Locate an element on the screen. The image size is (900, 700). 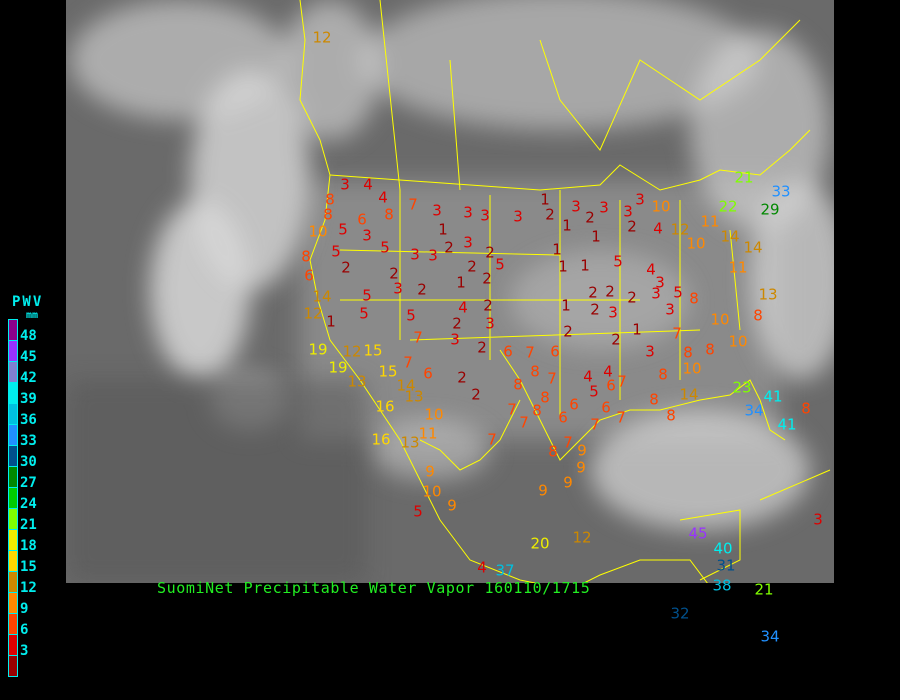
legend-label: 48 is located at coordinates (28, 336).